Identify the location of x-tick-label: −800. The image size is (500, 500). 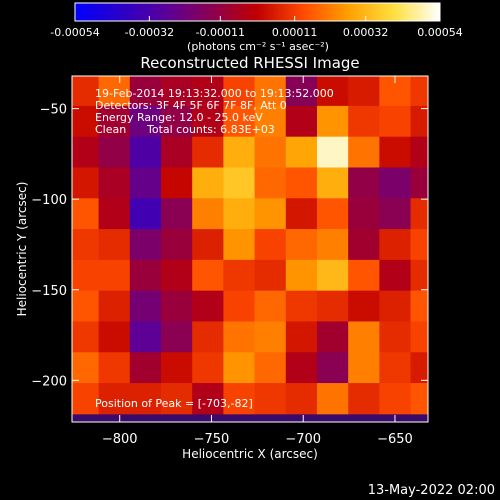
(120, 439).